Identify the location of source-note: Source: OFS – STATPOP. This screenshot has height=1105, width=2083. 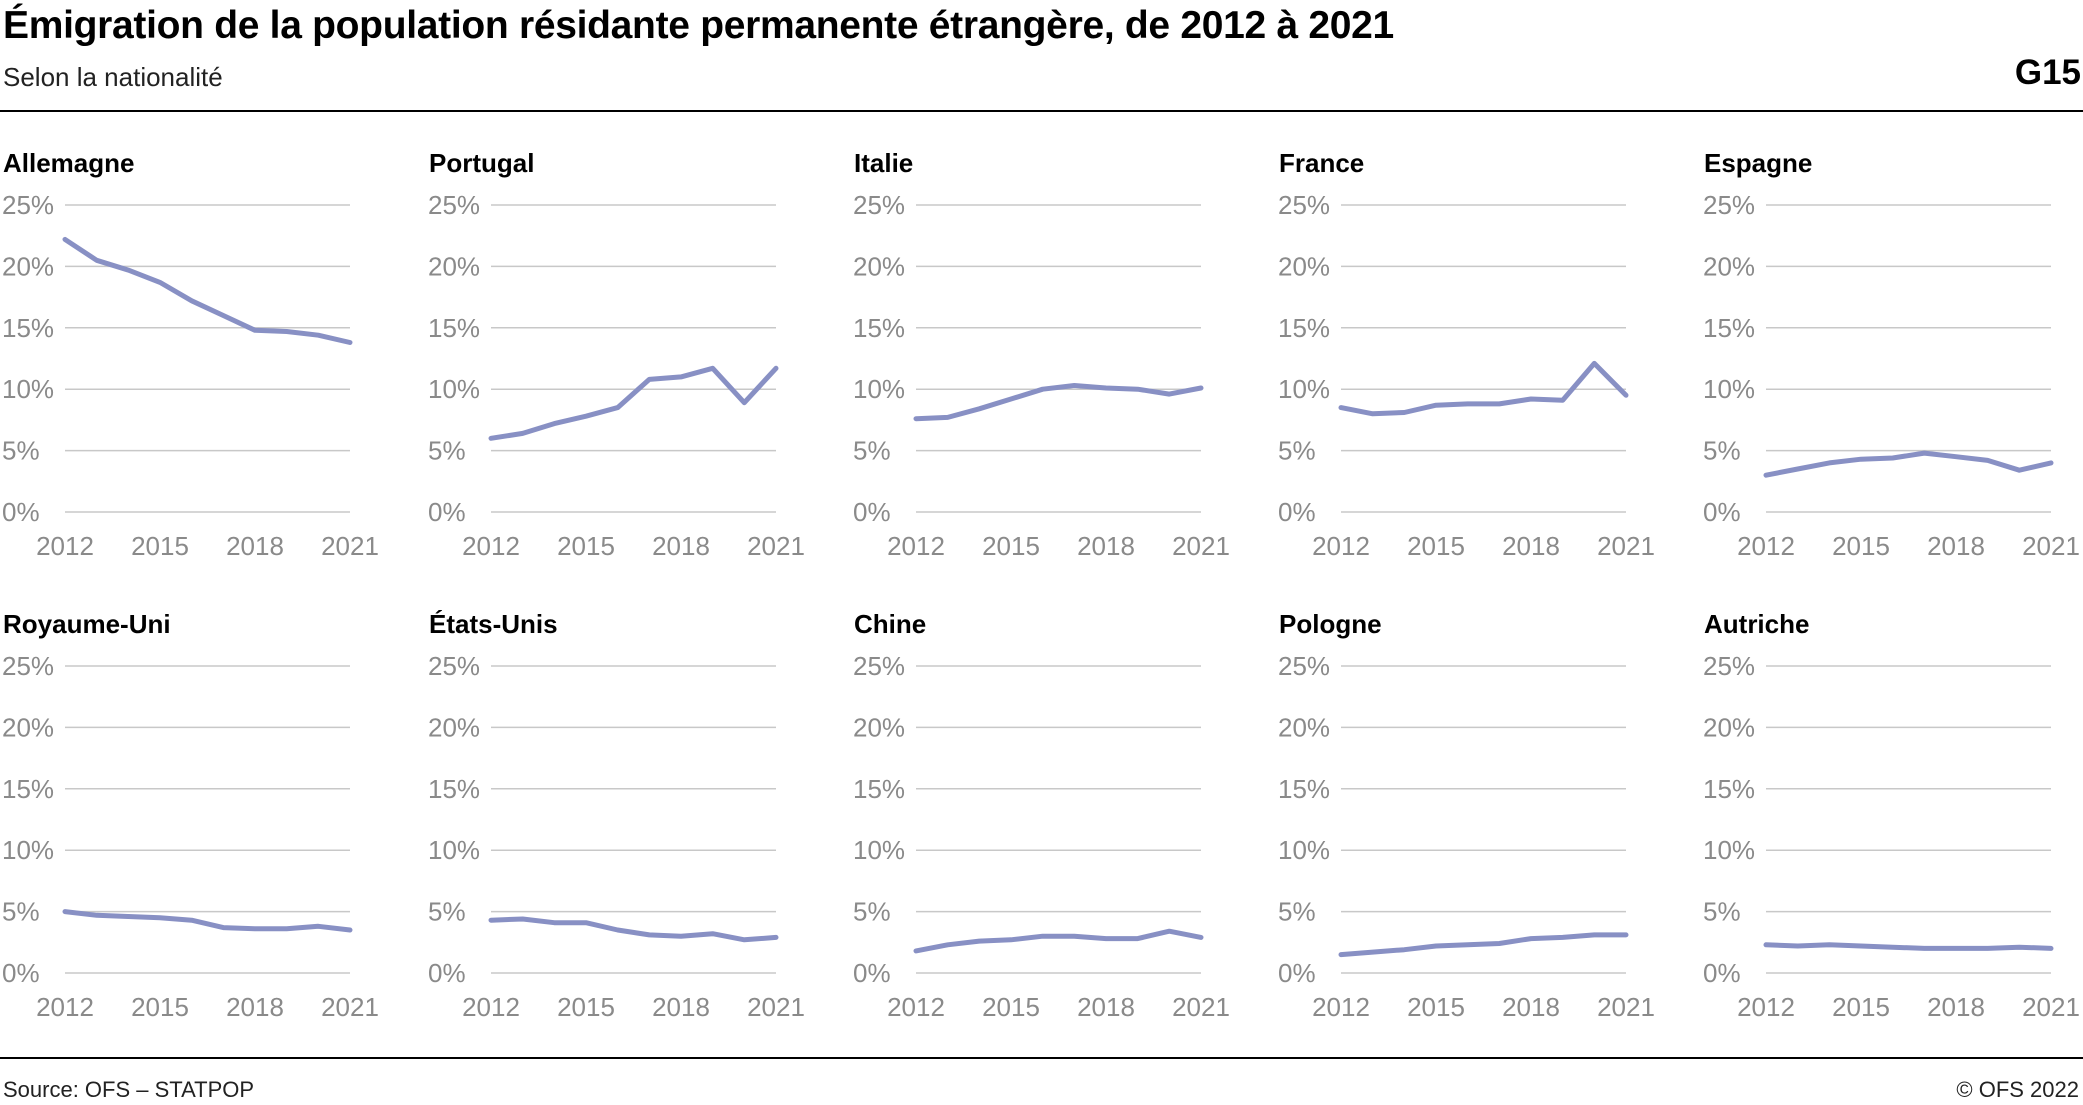
(129, 1089).